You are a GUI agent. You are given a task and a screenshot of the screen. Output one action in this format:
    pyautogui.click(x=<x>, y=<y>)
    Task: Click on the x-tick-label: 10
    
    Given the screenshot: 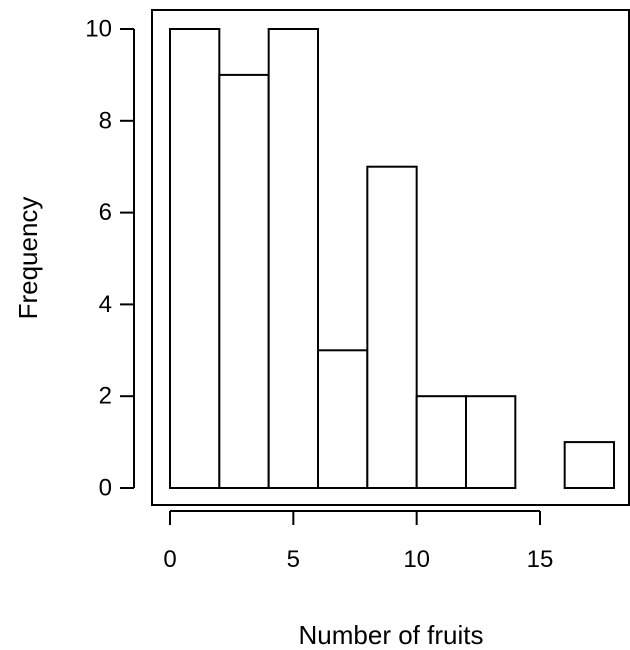 What is the action you would take?
    pyautogui.click(x=416, y=559)
    